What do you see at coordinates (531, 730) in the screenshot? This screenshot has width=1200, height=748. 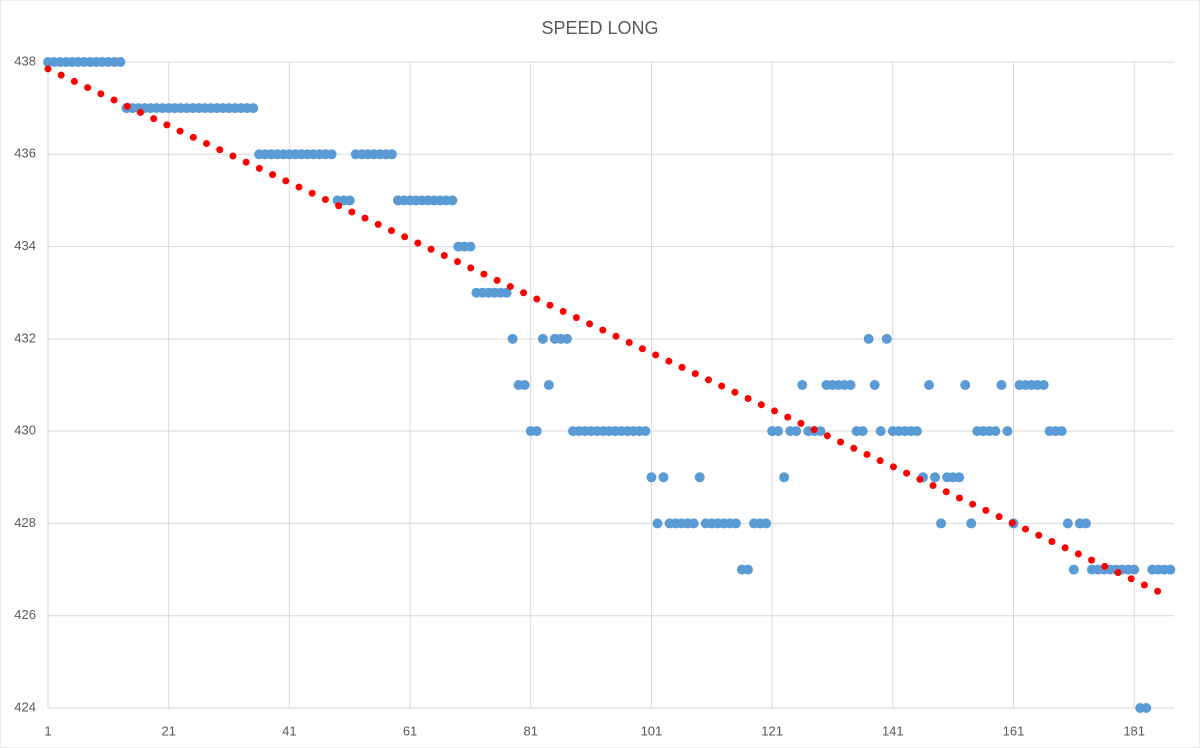 I see `x-tick-label: 81` at bounding box center [531, 730].